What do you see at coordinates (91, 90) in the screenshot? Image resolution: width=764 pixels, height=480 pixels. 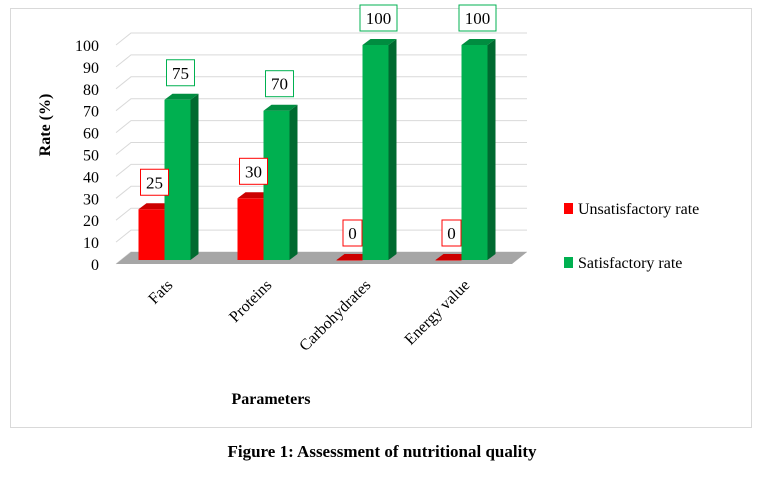 I see `y-tick-label: 80` at bounding box center [91, 90].